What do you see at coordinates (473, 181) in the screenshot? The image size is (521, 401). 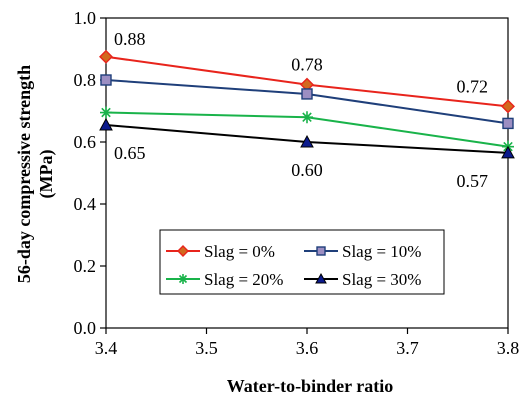 I see `data-label: 0.57` at bounding box center [473, 181].